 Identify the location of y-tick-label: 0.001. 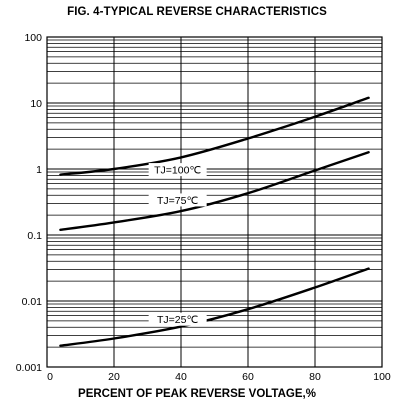
(29, 368).